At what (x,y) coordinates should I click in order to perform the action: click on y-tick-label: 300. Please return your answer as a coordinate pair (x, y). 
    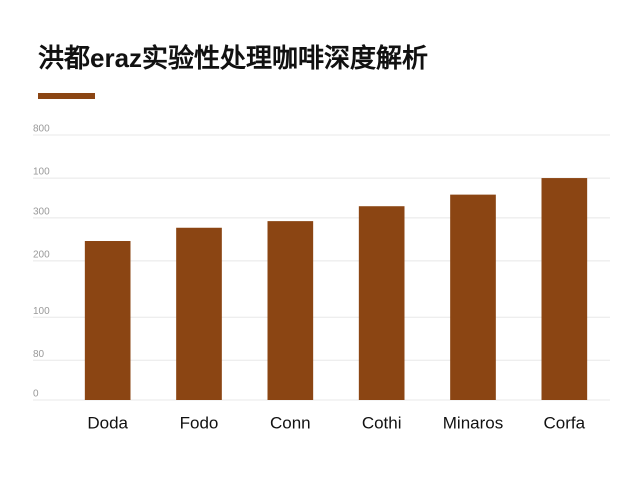
    Looking at the image, I should click on (41, 211).